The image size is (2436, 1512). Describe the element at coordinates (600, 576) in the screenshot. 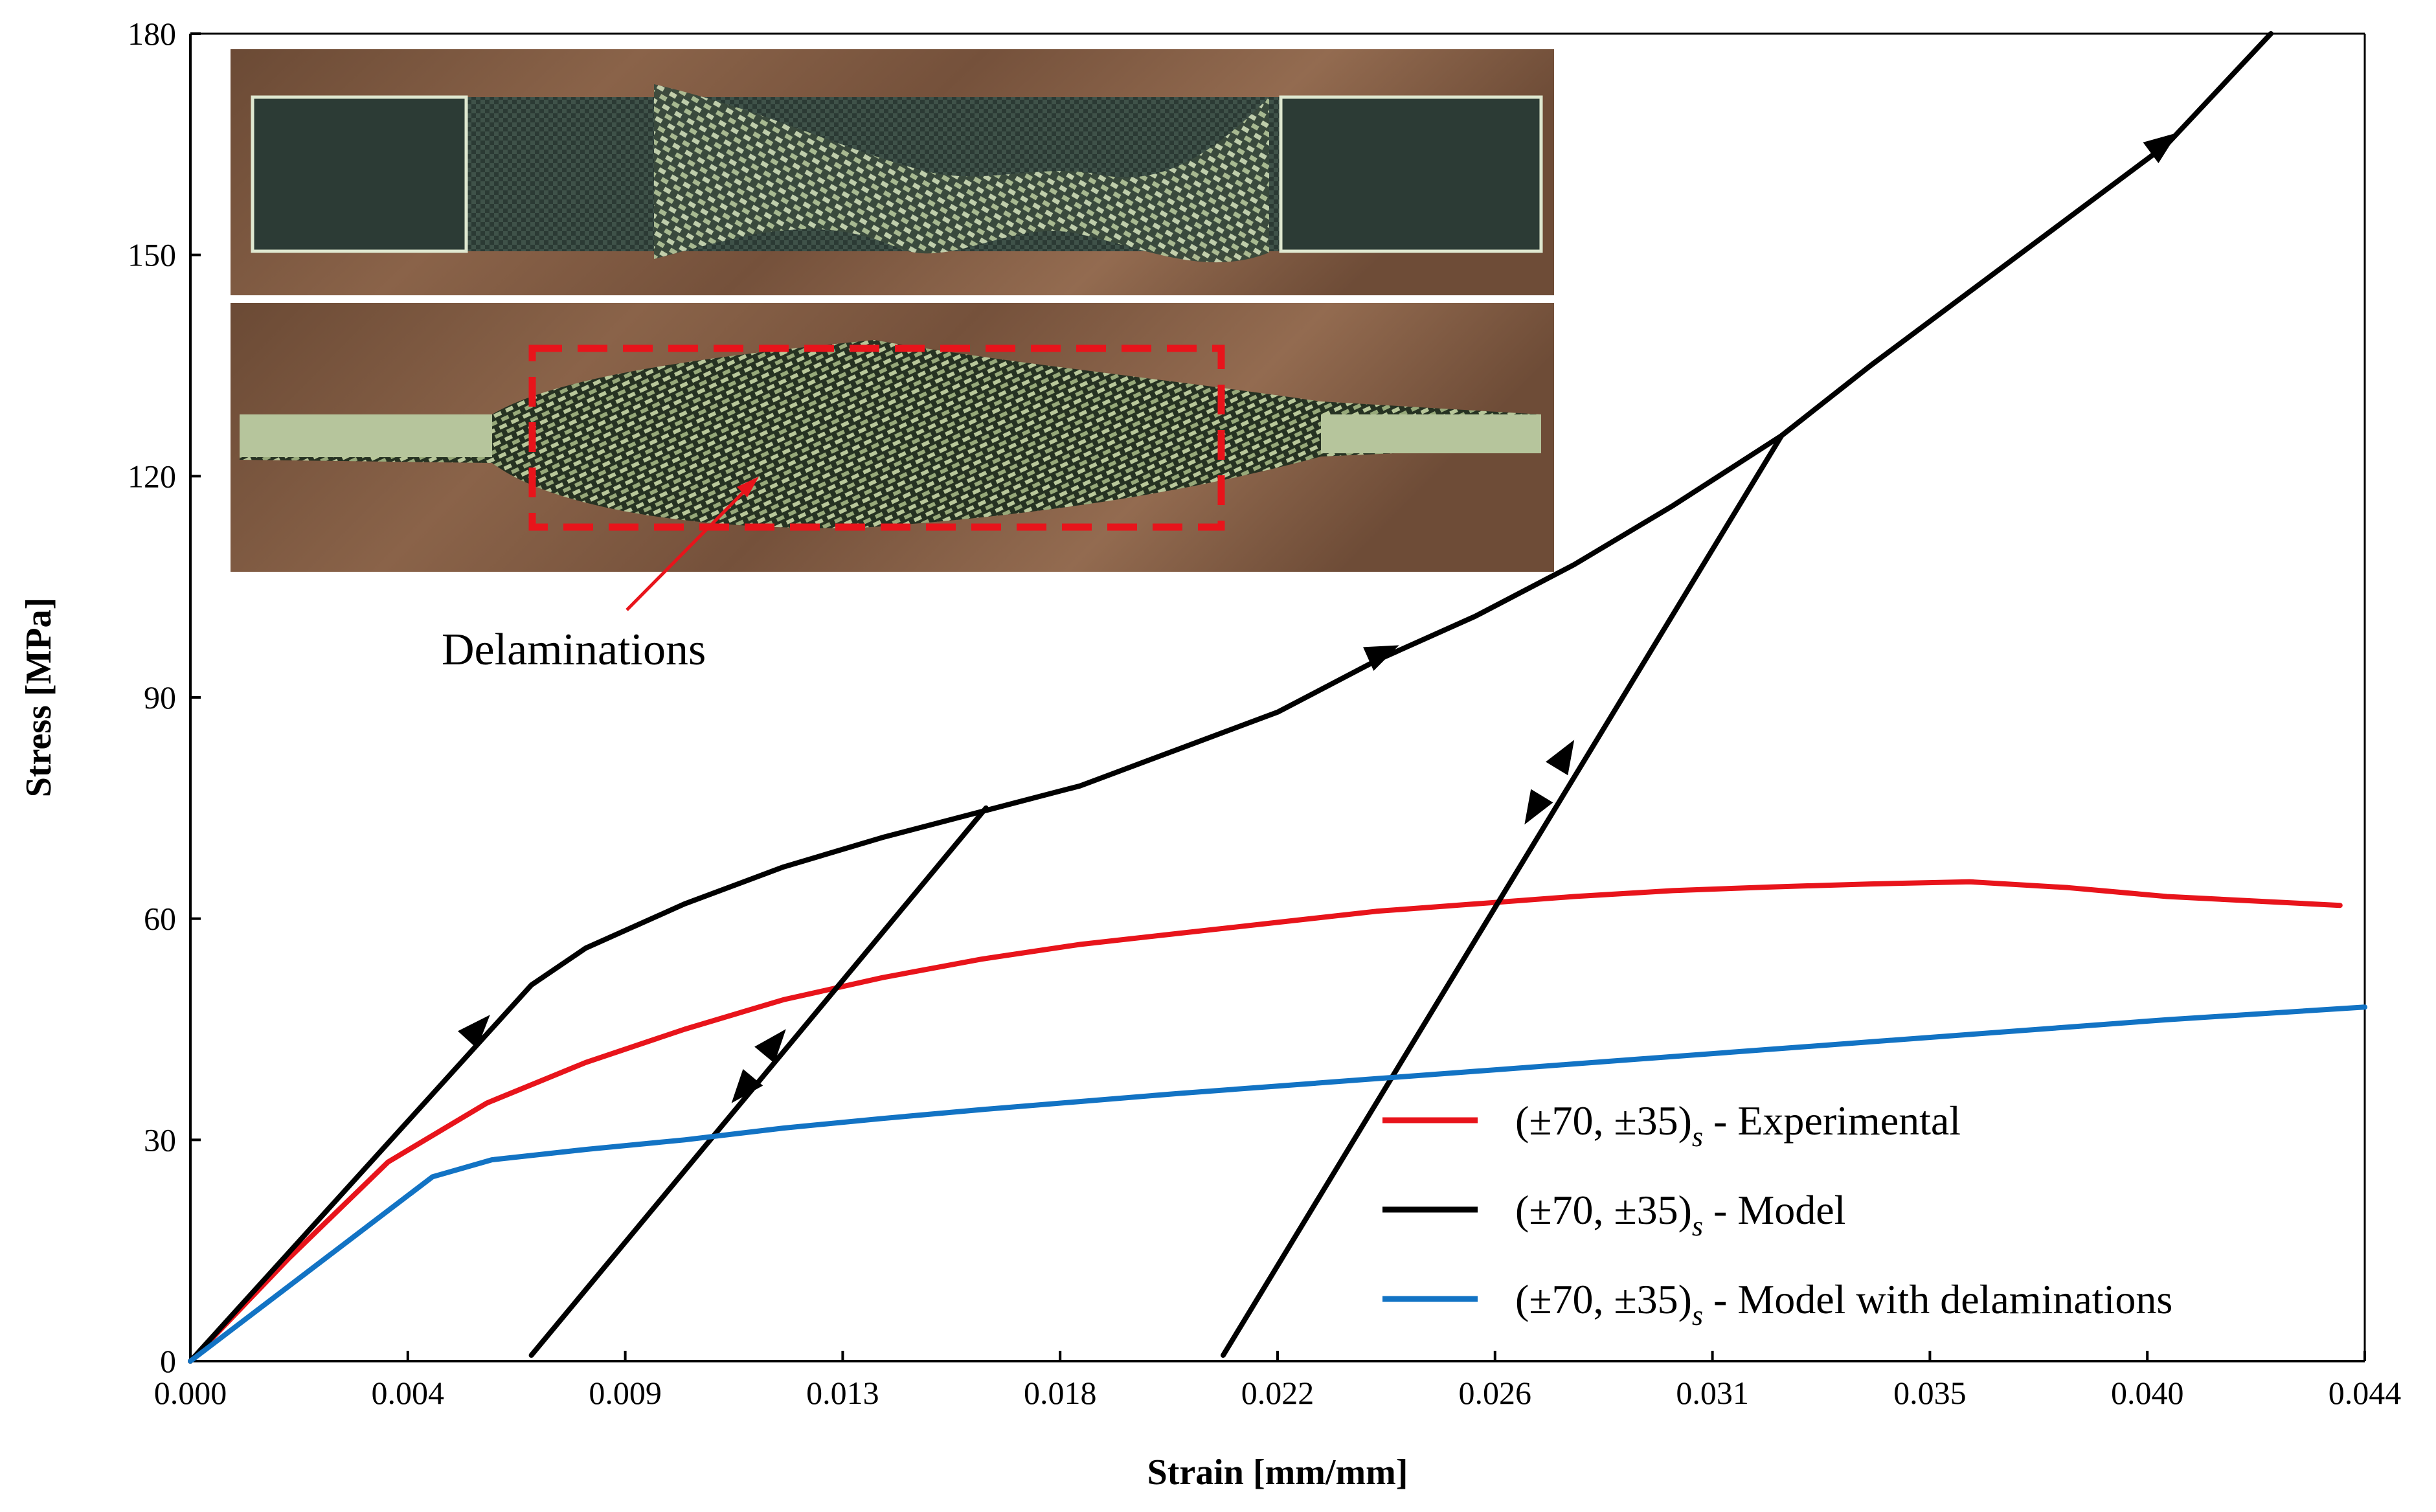

I see `delaminations-annotation: Delaminations` at that location.